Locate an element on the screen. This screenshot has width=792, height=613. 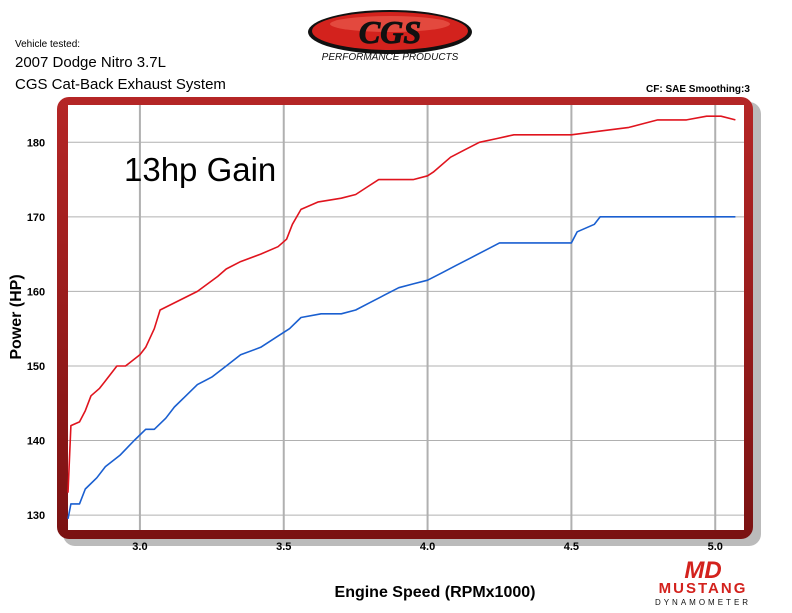
mustang-dynamometer-logo: MD MUSTANG DYNAMOMETER is located at coordinates (703, 582).